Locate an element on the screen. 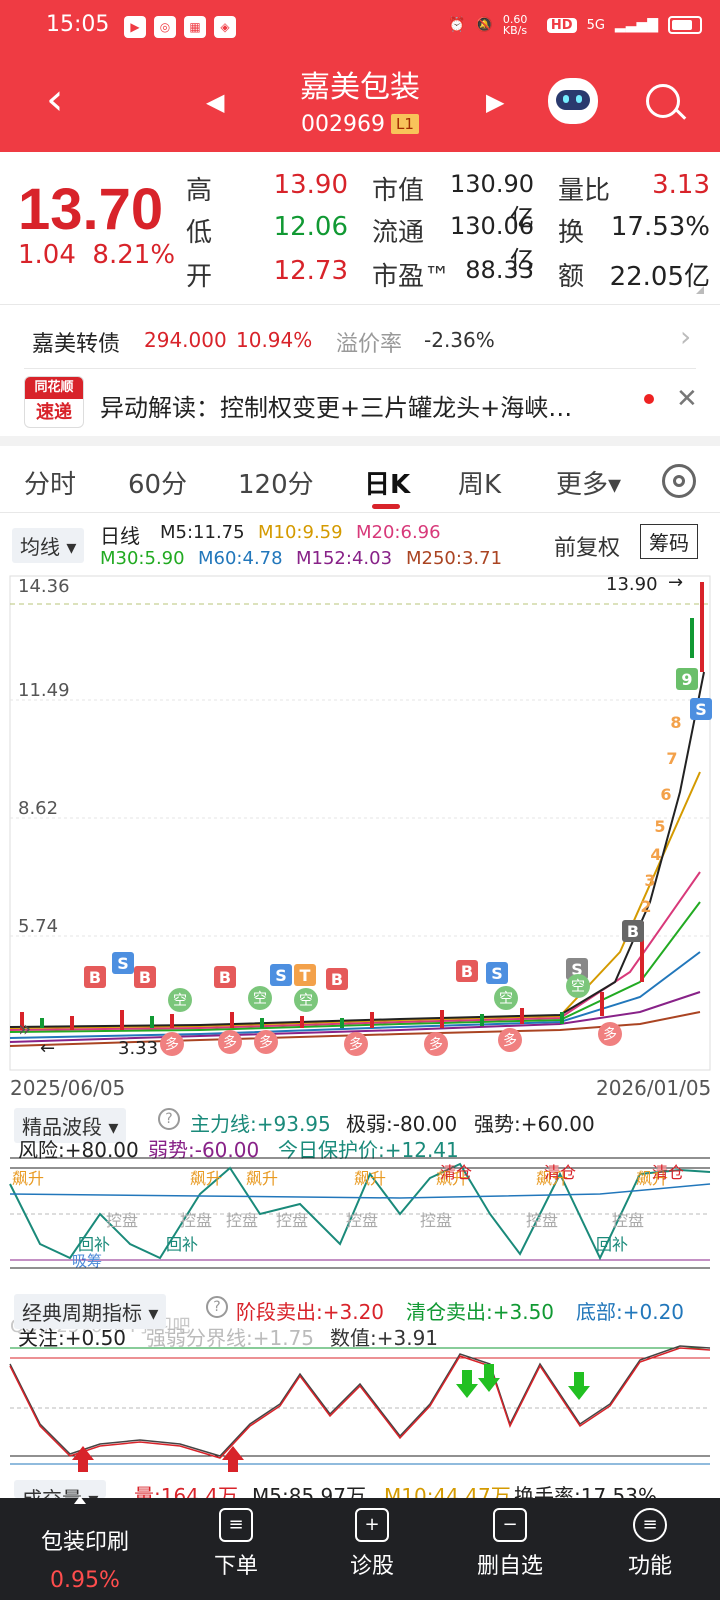  wave-indicator-select: 精品波段 ▾ is located at coordinates (70, 1125).